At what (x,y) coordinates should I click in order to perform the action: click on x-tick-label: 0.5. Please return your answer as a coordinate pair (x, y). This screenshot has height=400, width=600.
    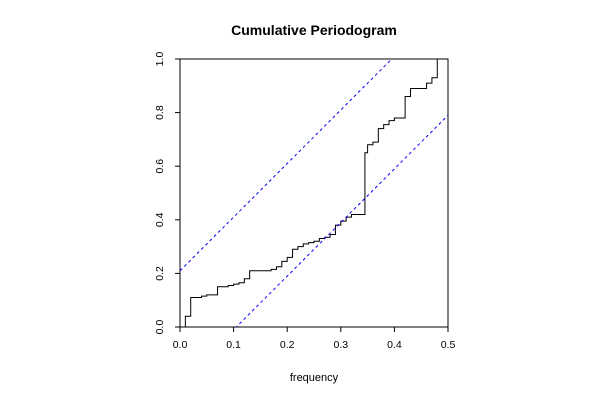
    Looking at the image, I should click on (448, 345).